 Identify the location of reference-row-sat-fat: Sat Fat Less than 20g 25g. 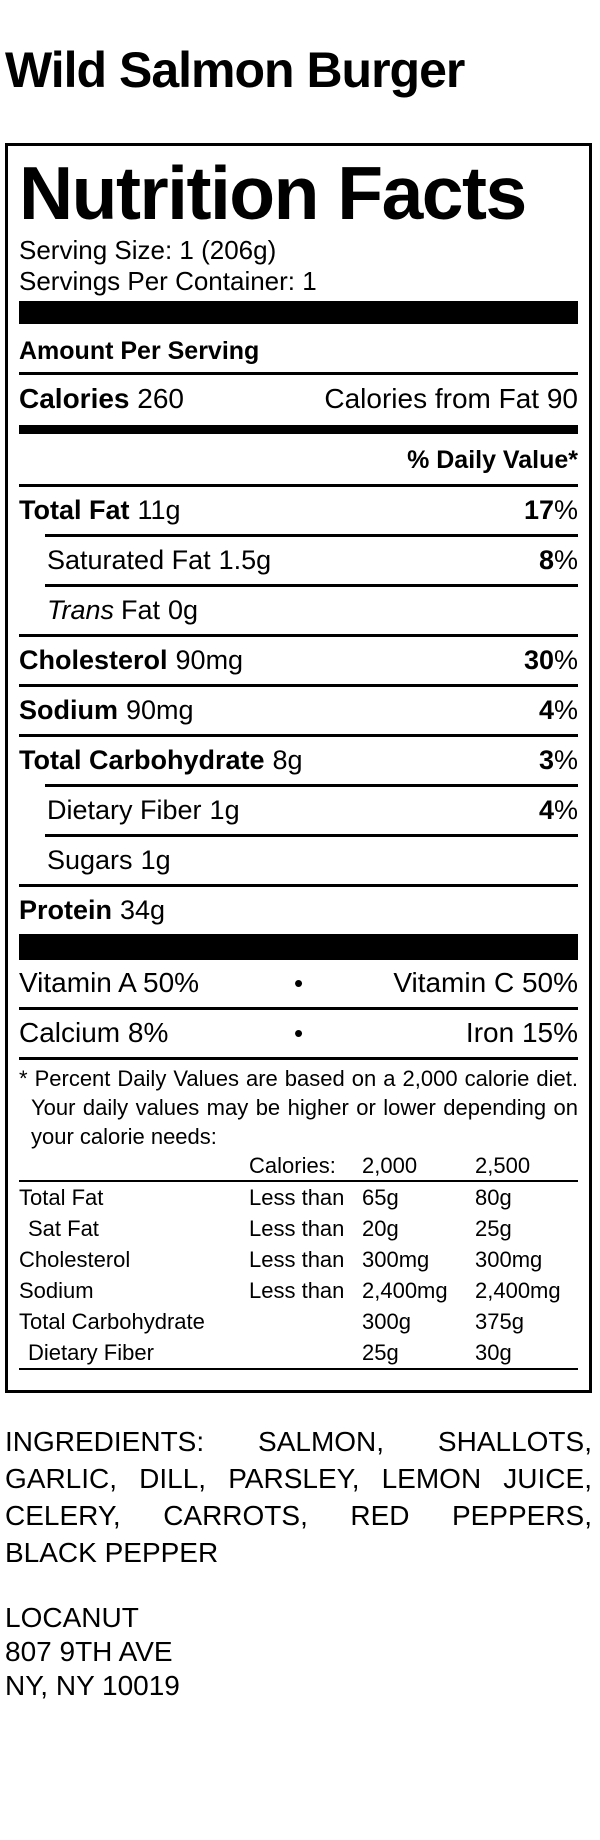
(298, 1228).